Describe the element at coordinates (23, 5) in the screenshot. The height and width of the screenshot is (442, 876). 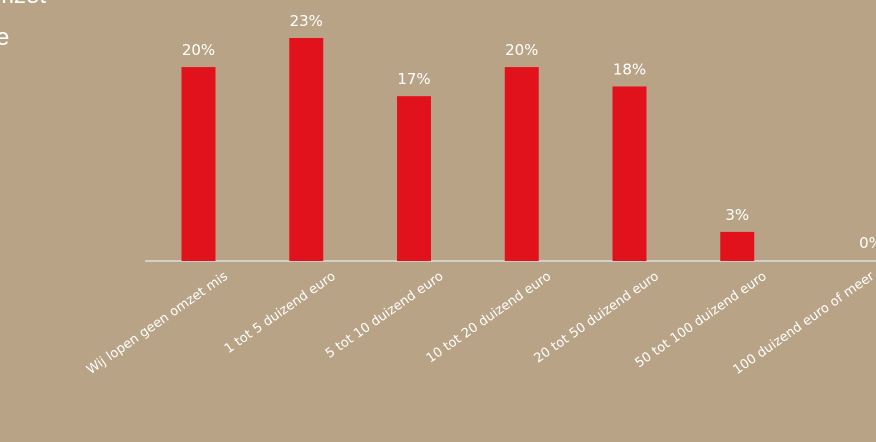
I see `title-fragment-line1: mzet` at that location.